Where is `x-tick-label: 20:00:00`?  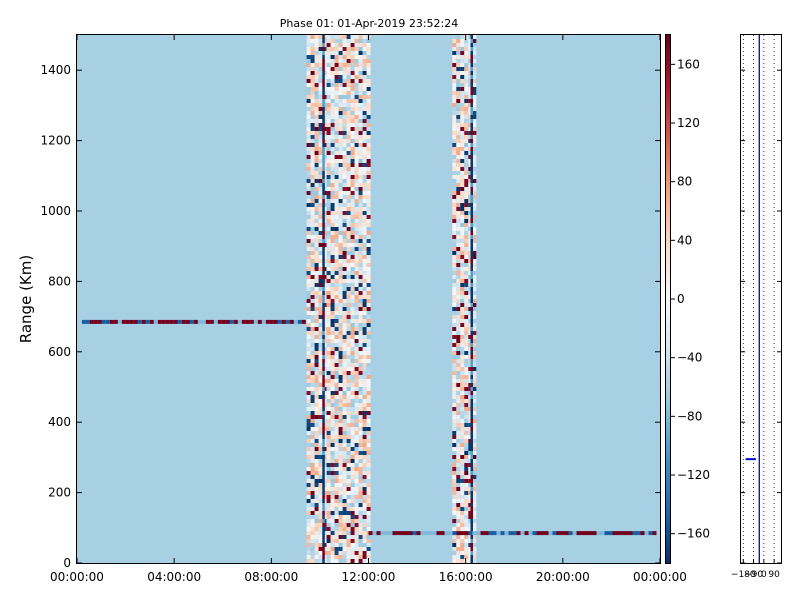 x-tick-label: 20:00:00 is located at coordinates (563, 577).